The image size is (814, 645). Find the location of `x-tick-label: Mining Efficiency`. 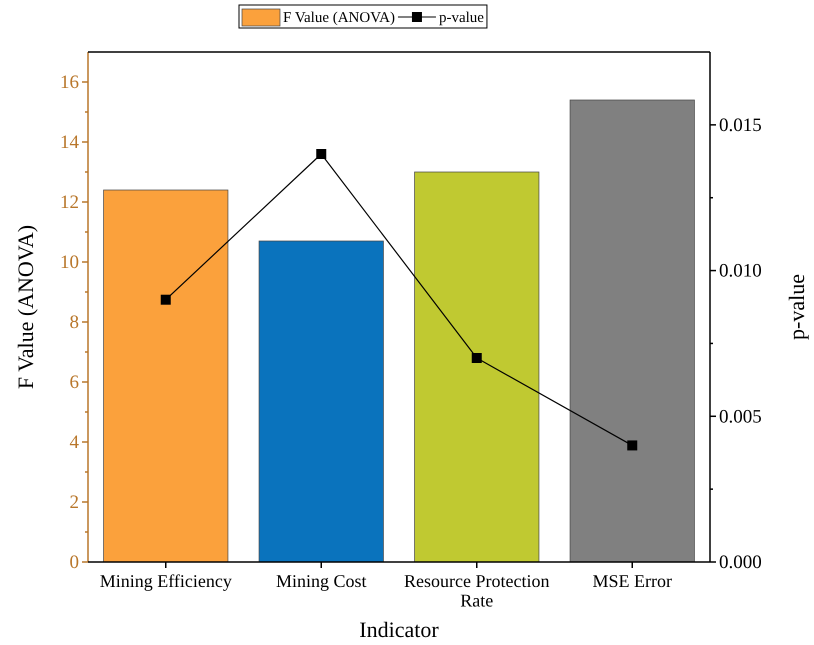

x-tick-label: Mining Efficiency is located at coordinates (166, 580).